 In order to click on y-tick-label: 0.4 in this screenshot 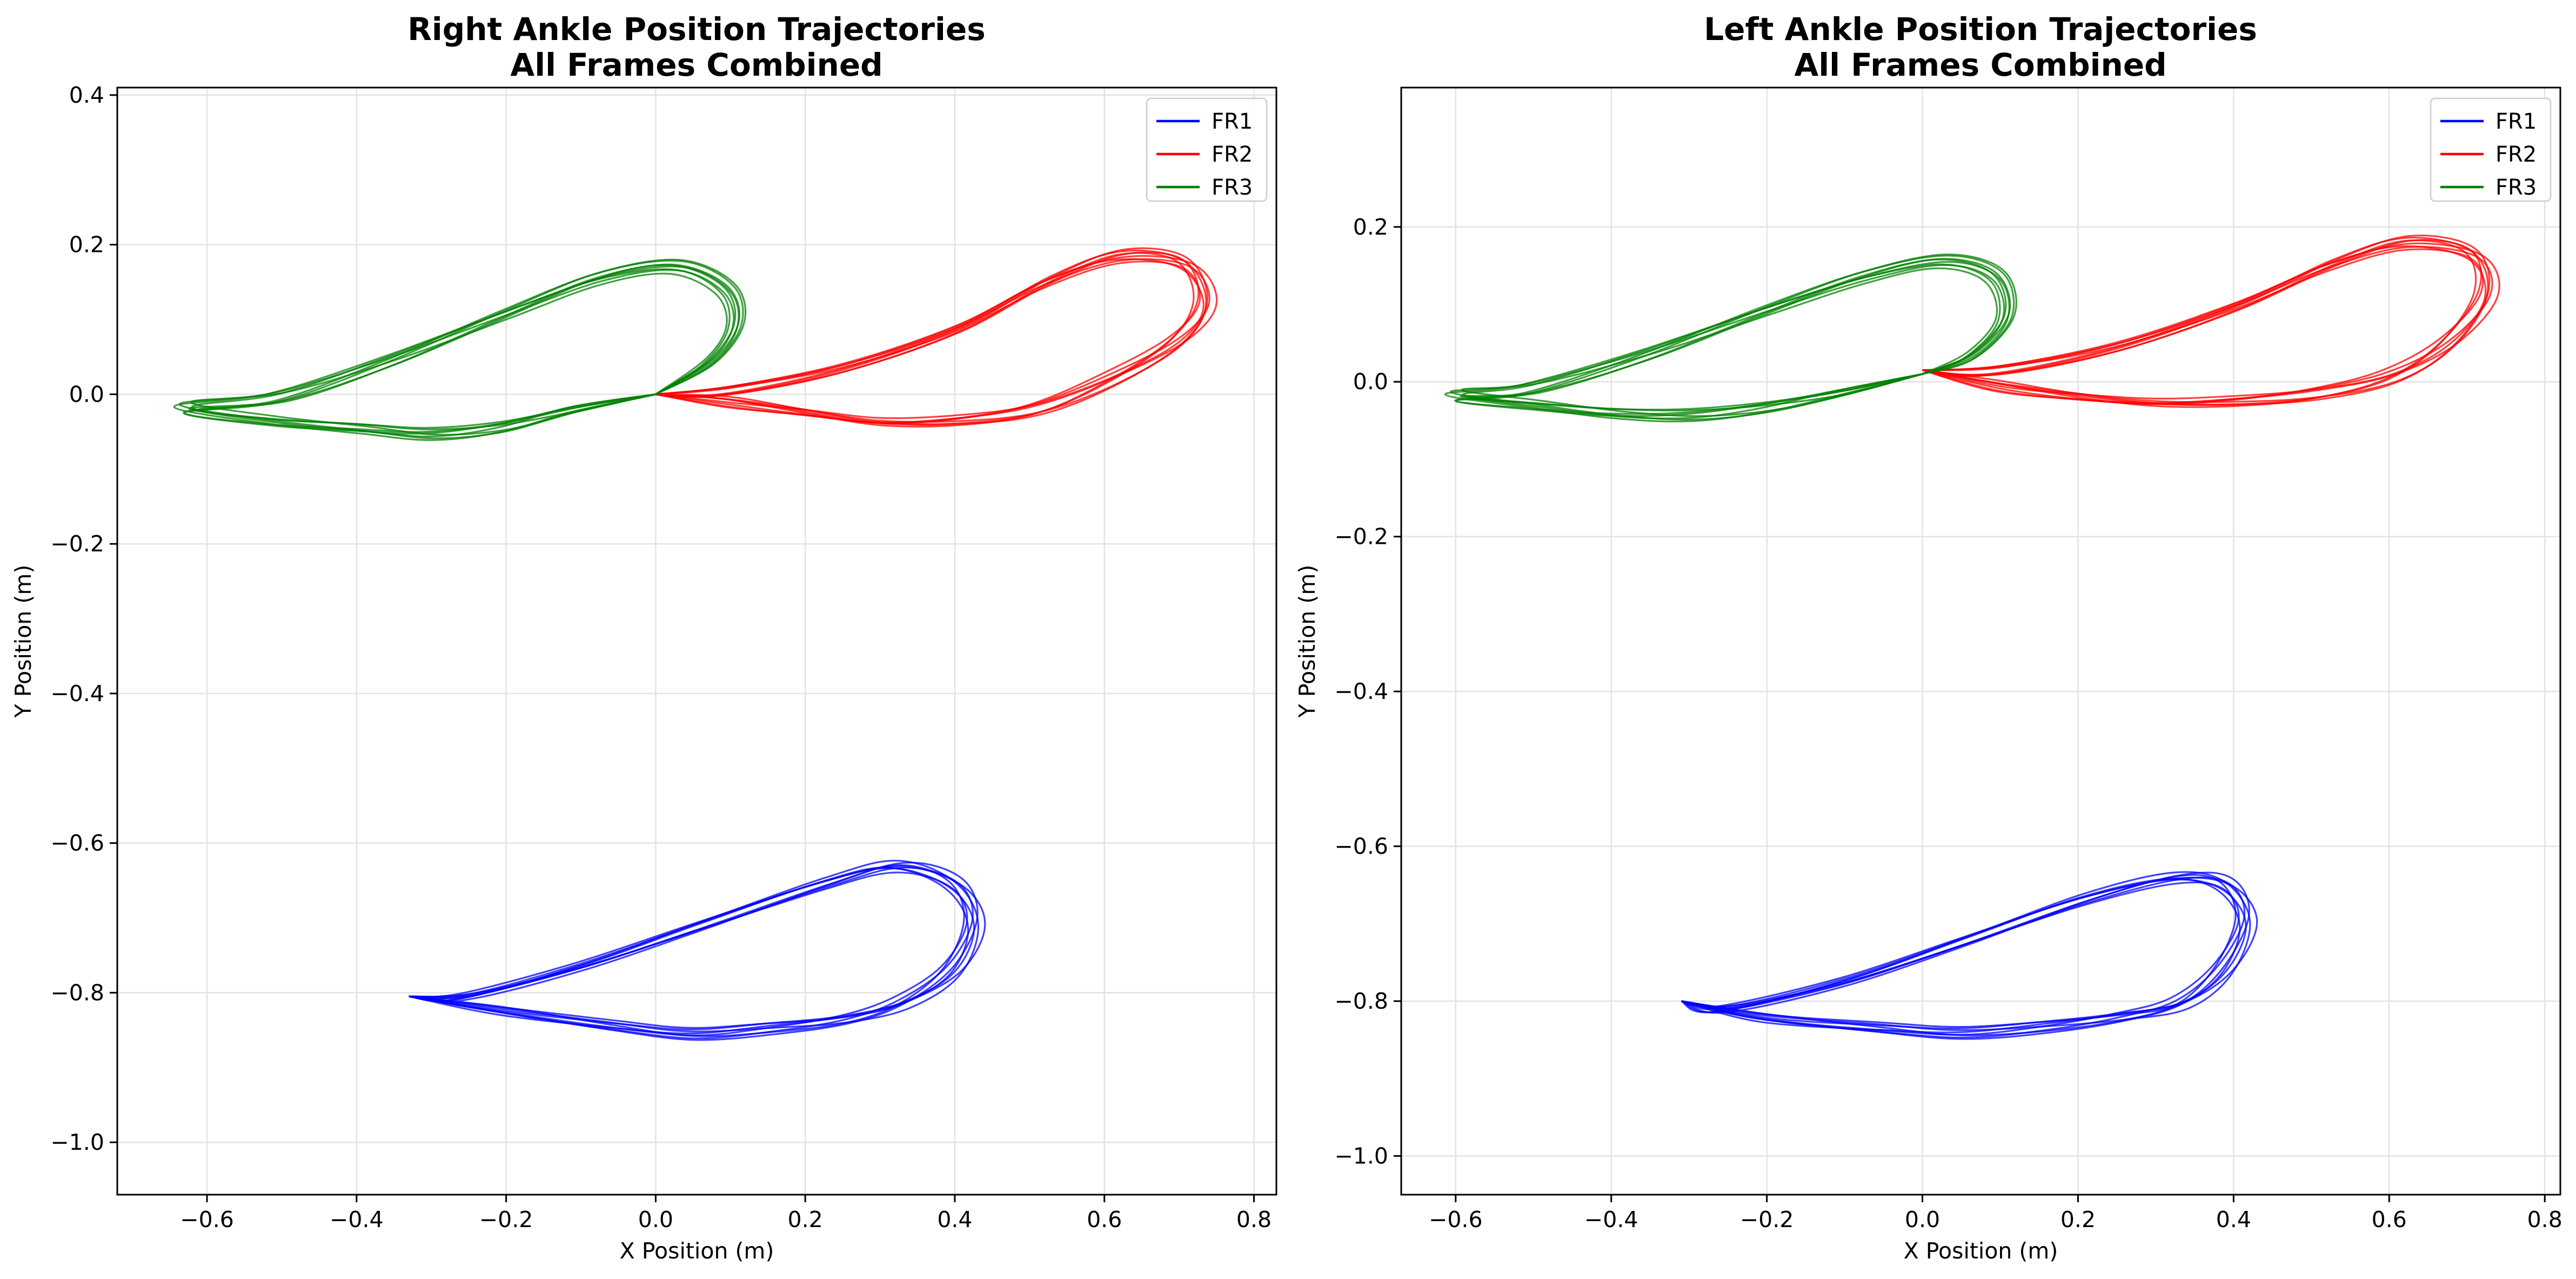, I will do `click(86, 95)`.